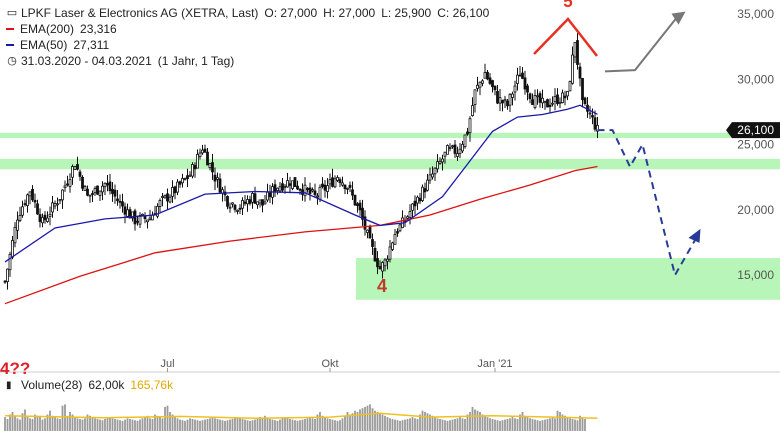  I want to click on price-badge-label: 26,100, so click(755, 130).